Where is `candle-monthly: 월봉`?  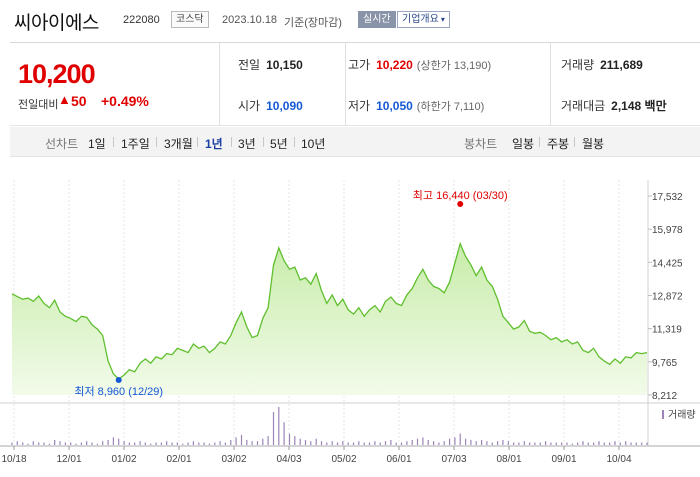 candle-monthly: 월봉 is located at coordinates (593, 144).